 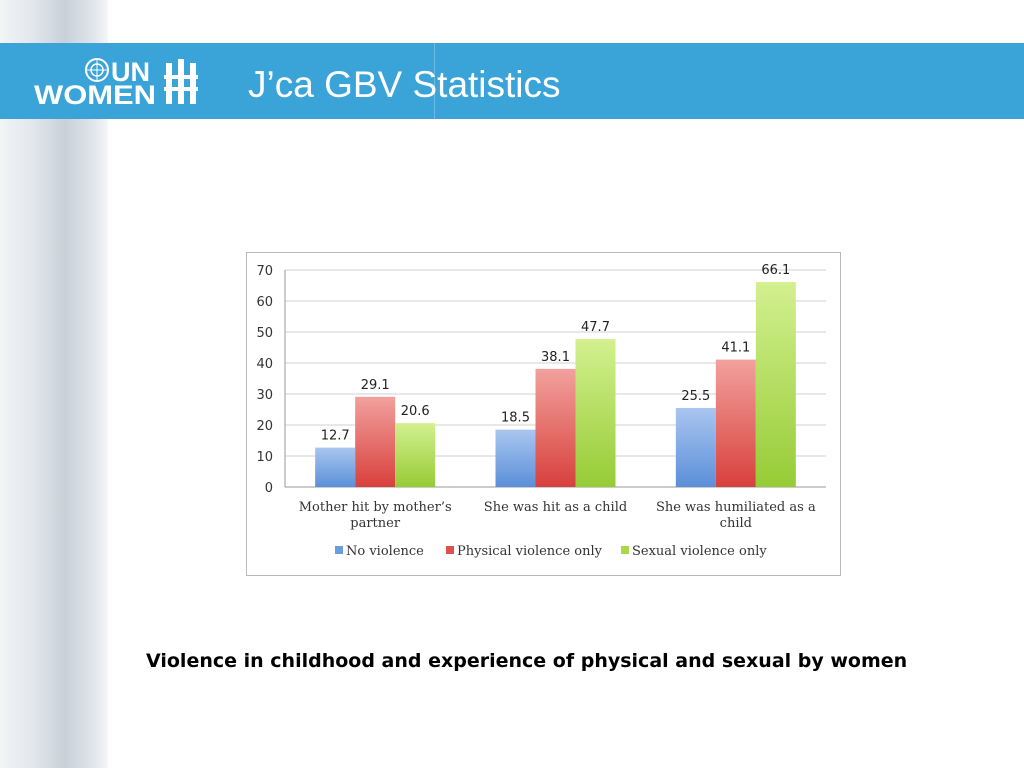 What do you see at coordinates (97, 70) in the screenshot?
I see `un-emblem-icon` at bounding box center [97, 70].